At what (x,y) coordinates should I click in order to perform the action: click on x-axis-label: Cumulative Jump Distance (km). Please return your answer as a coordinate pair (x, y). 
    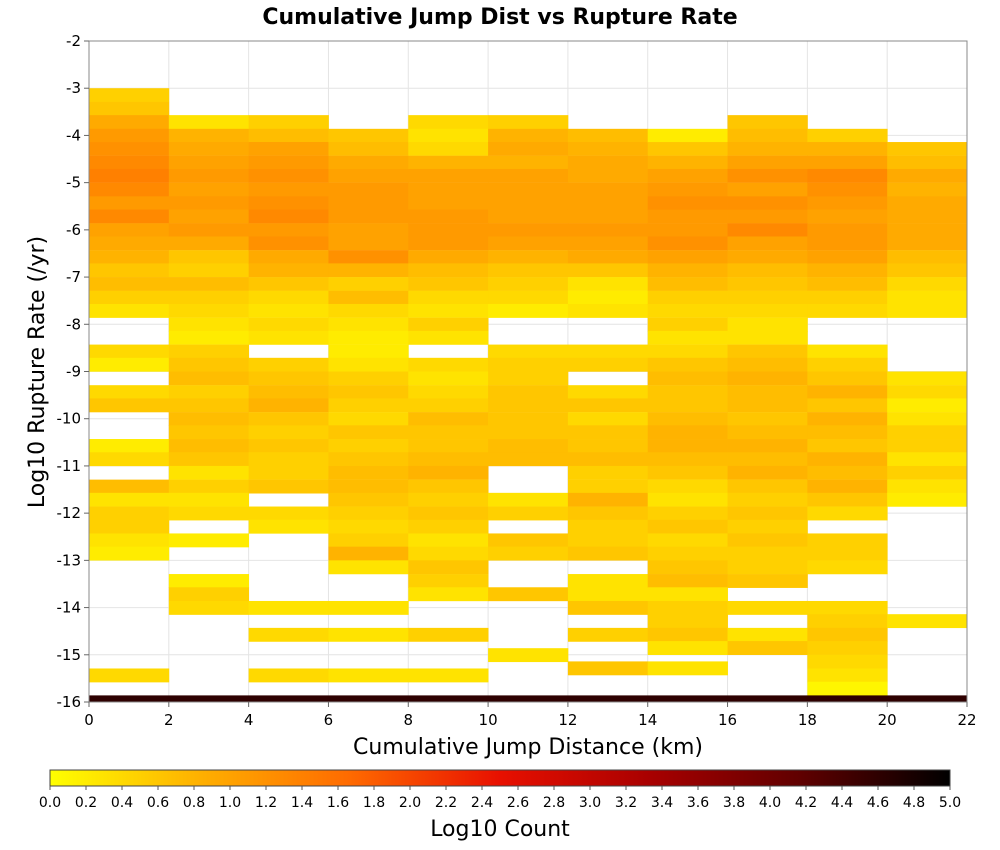
    Looking at the image, I should click on (528, 747).